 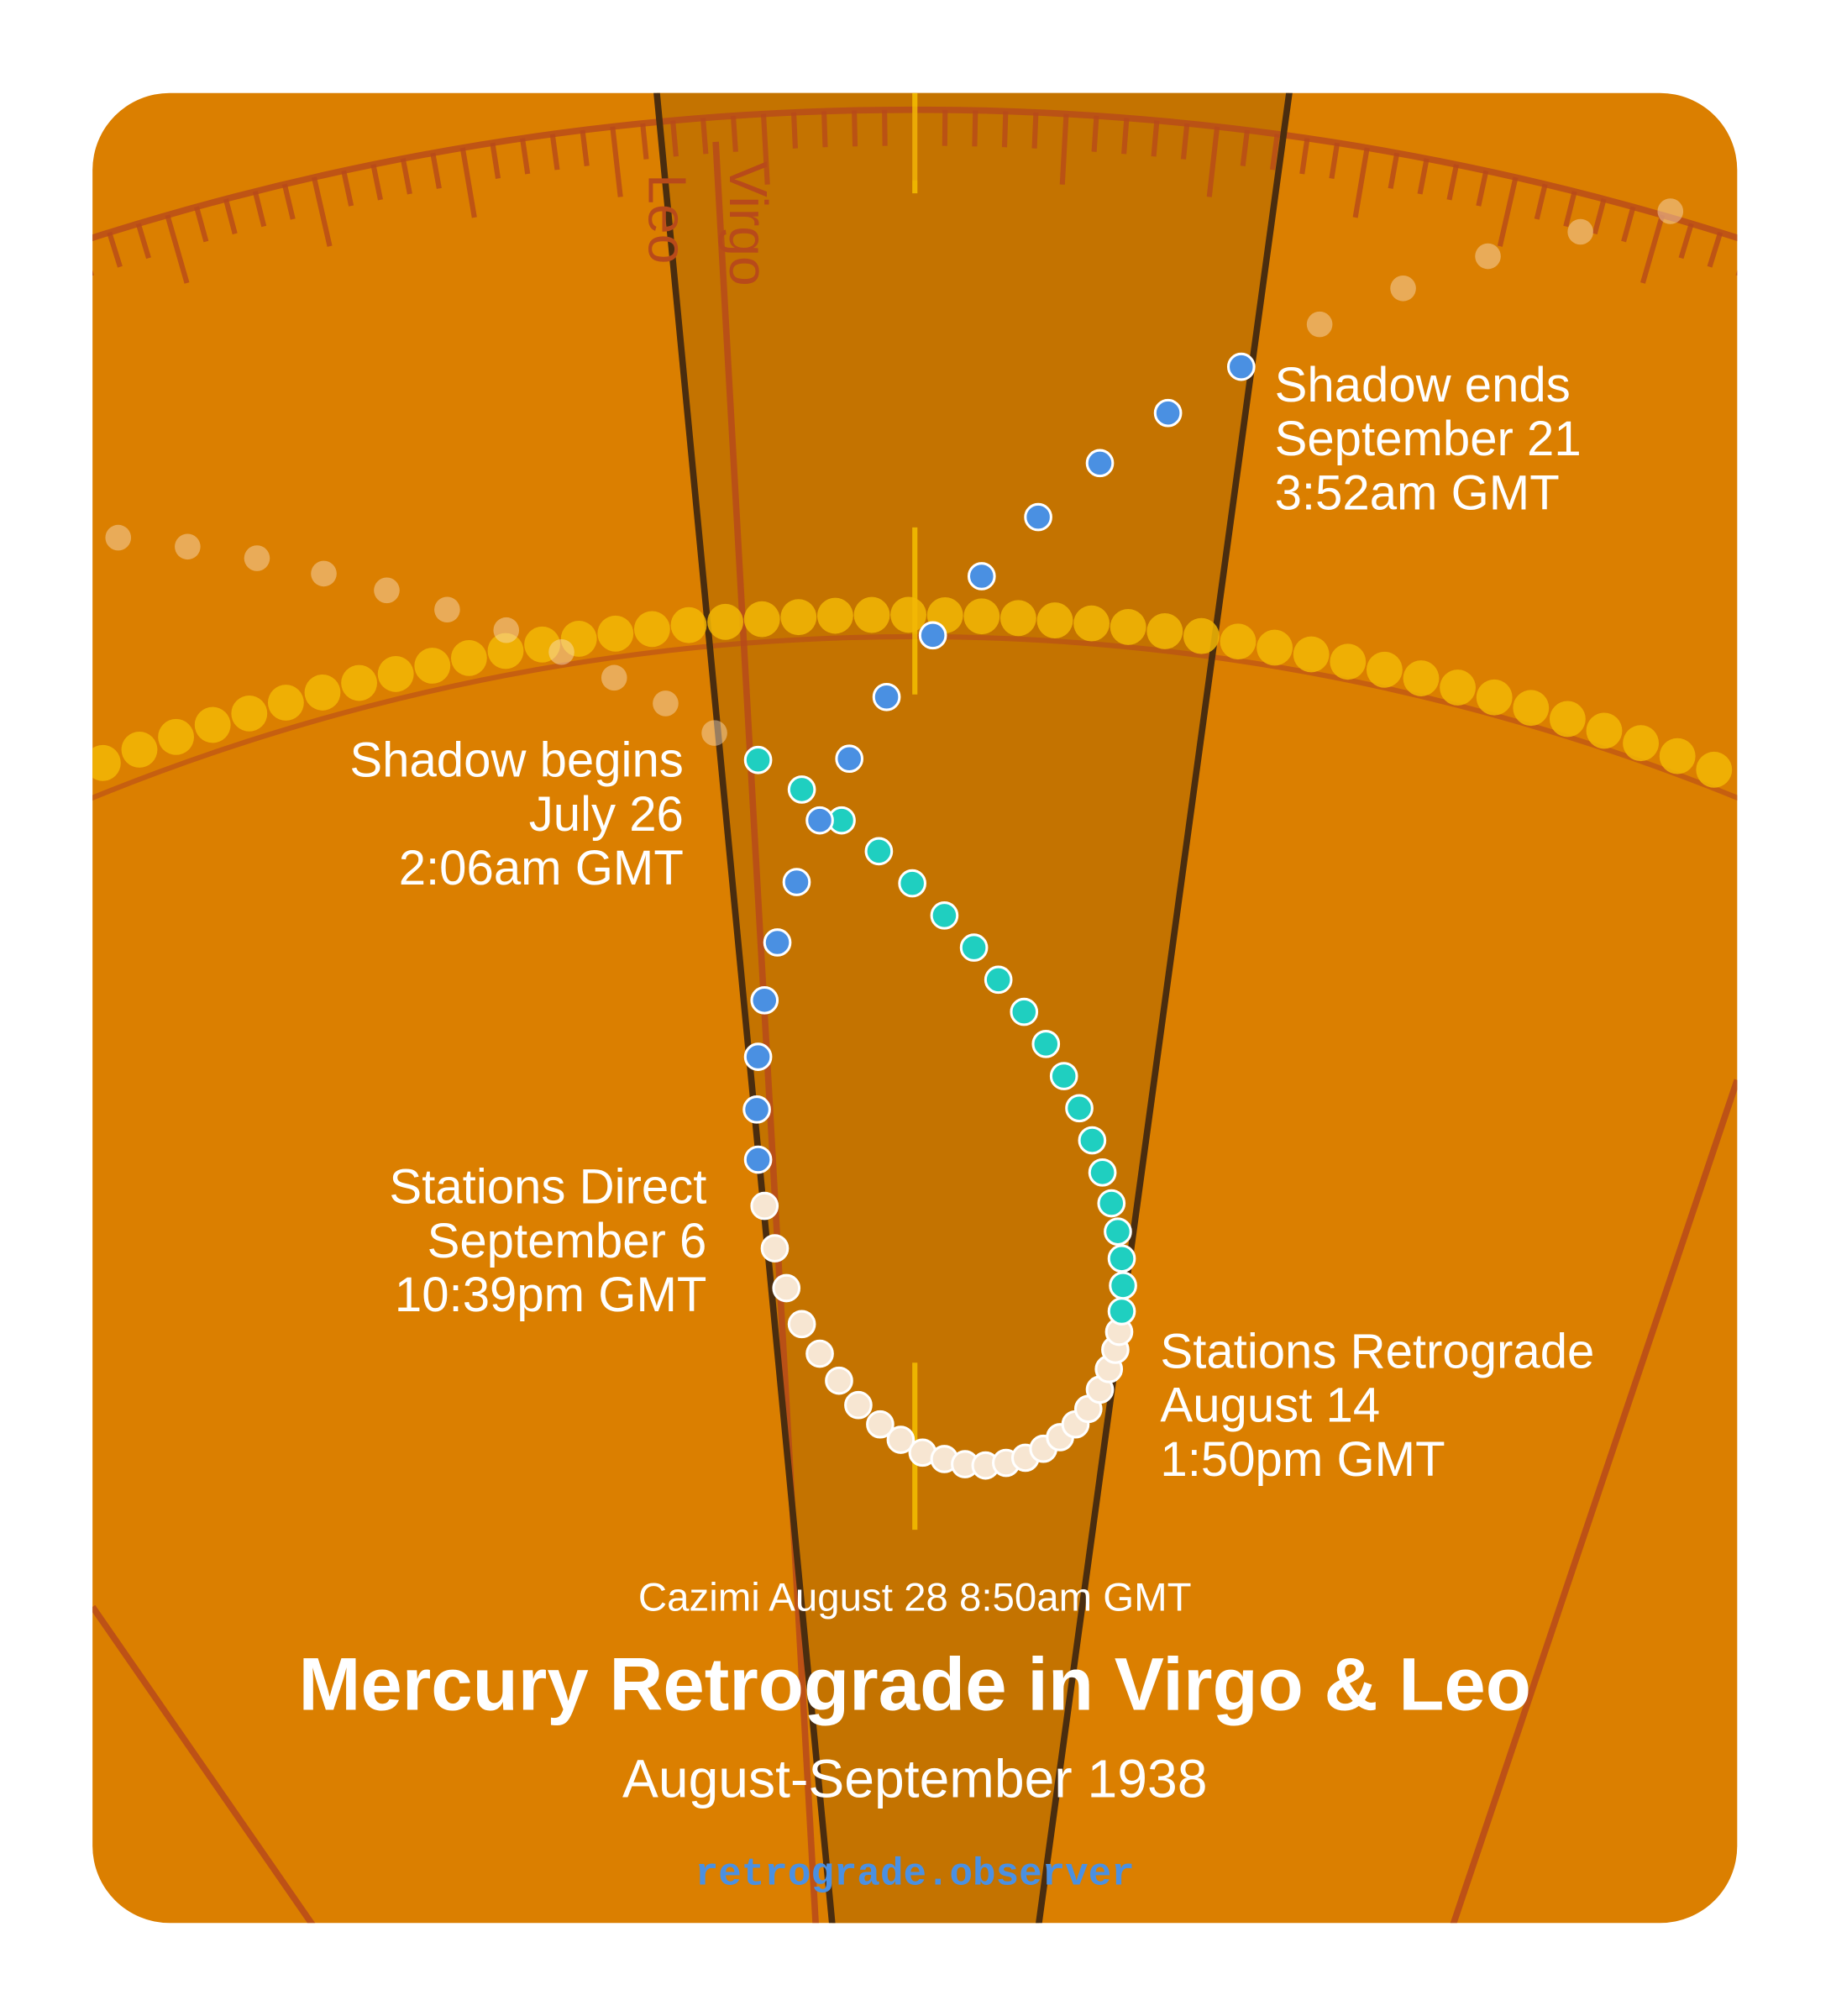 What do you see at coordinates (915, 1874) in the screenshot?
I see `footer: retrograde.observer` at bounding box center [915, 1874].